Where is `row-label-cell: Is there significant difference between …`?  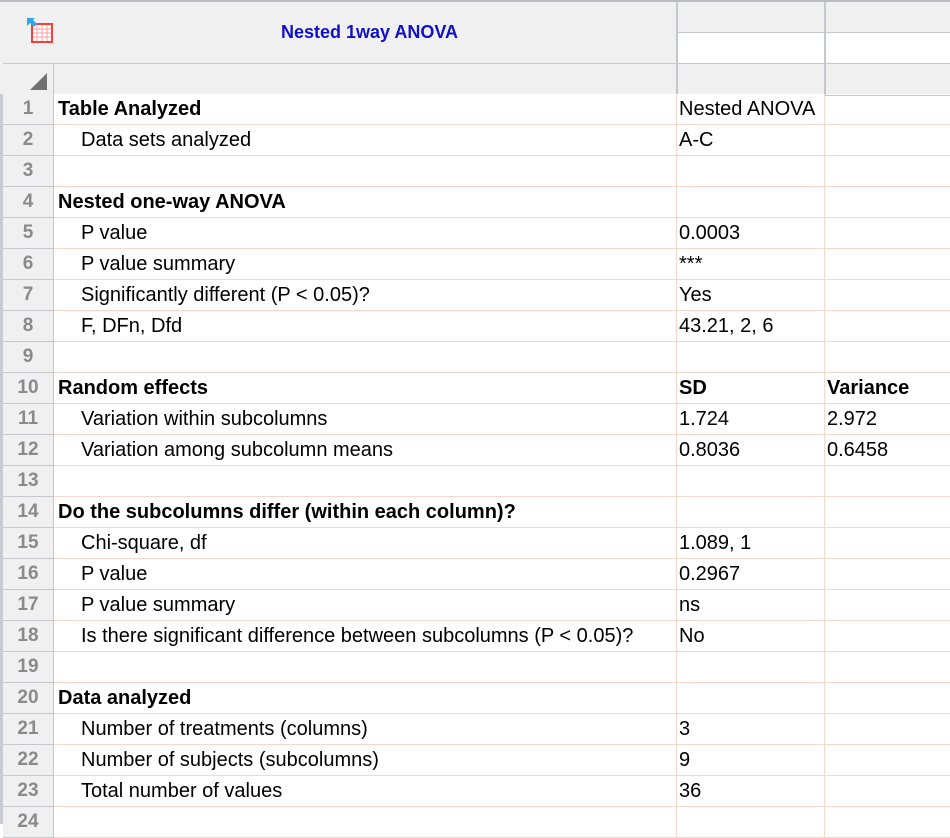 row-label-cell: Is there significant difference between … is located at coordinates (365, 636).